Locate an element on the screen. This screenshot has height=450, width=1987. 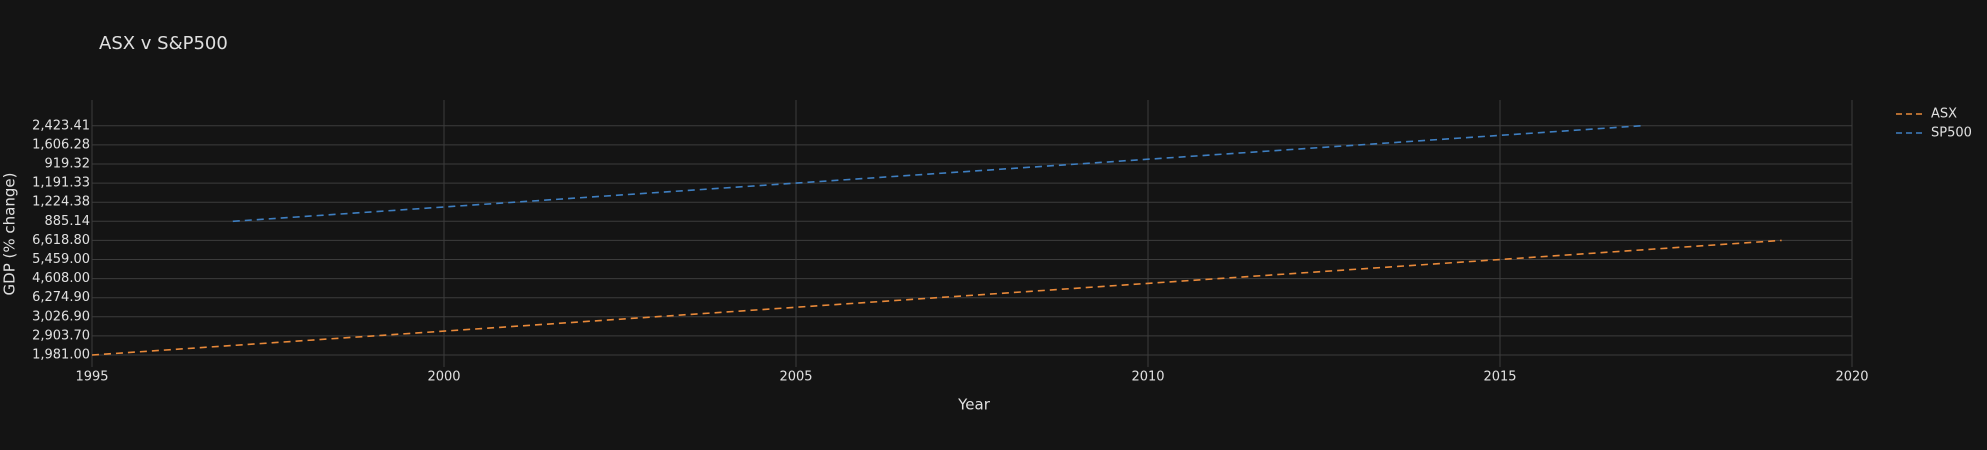
x-tick-label: 2000 is located at coordinates (443, 377).